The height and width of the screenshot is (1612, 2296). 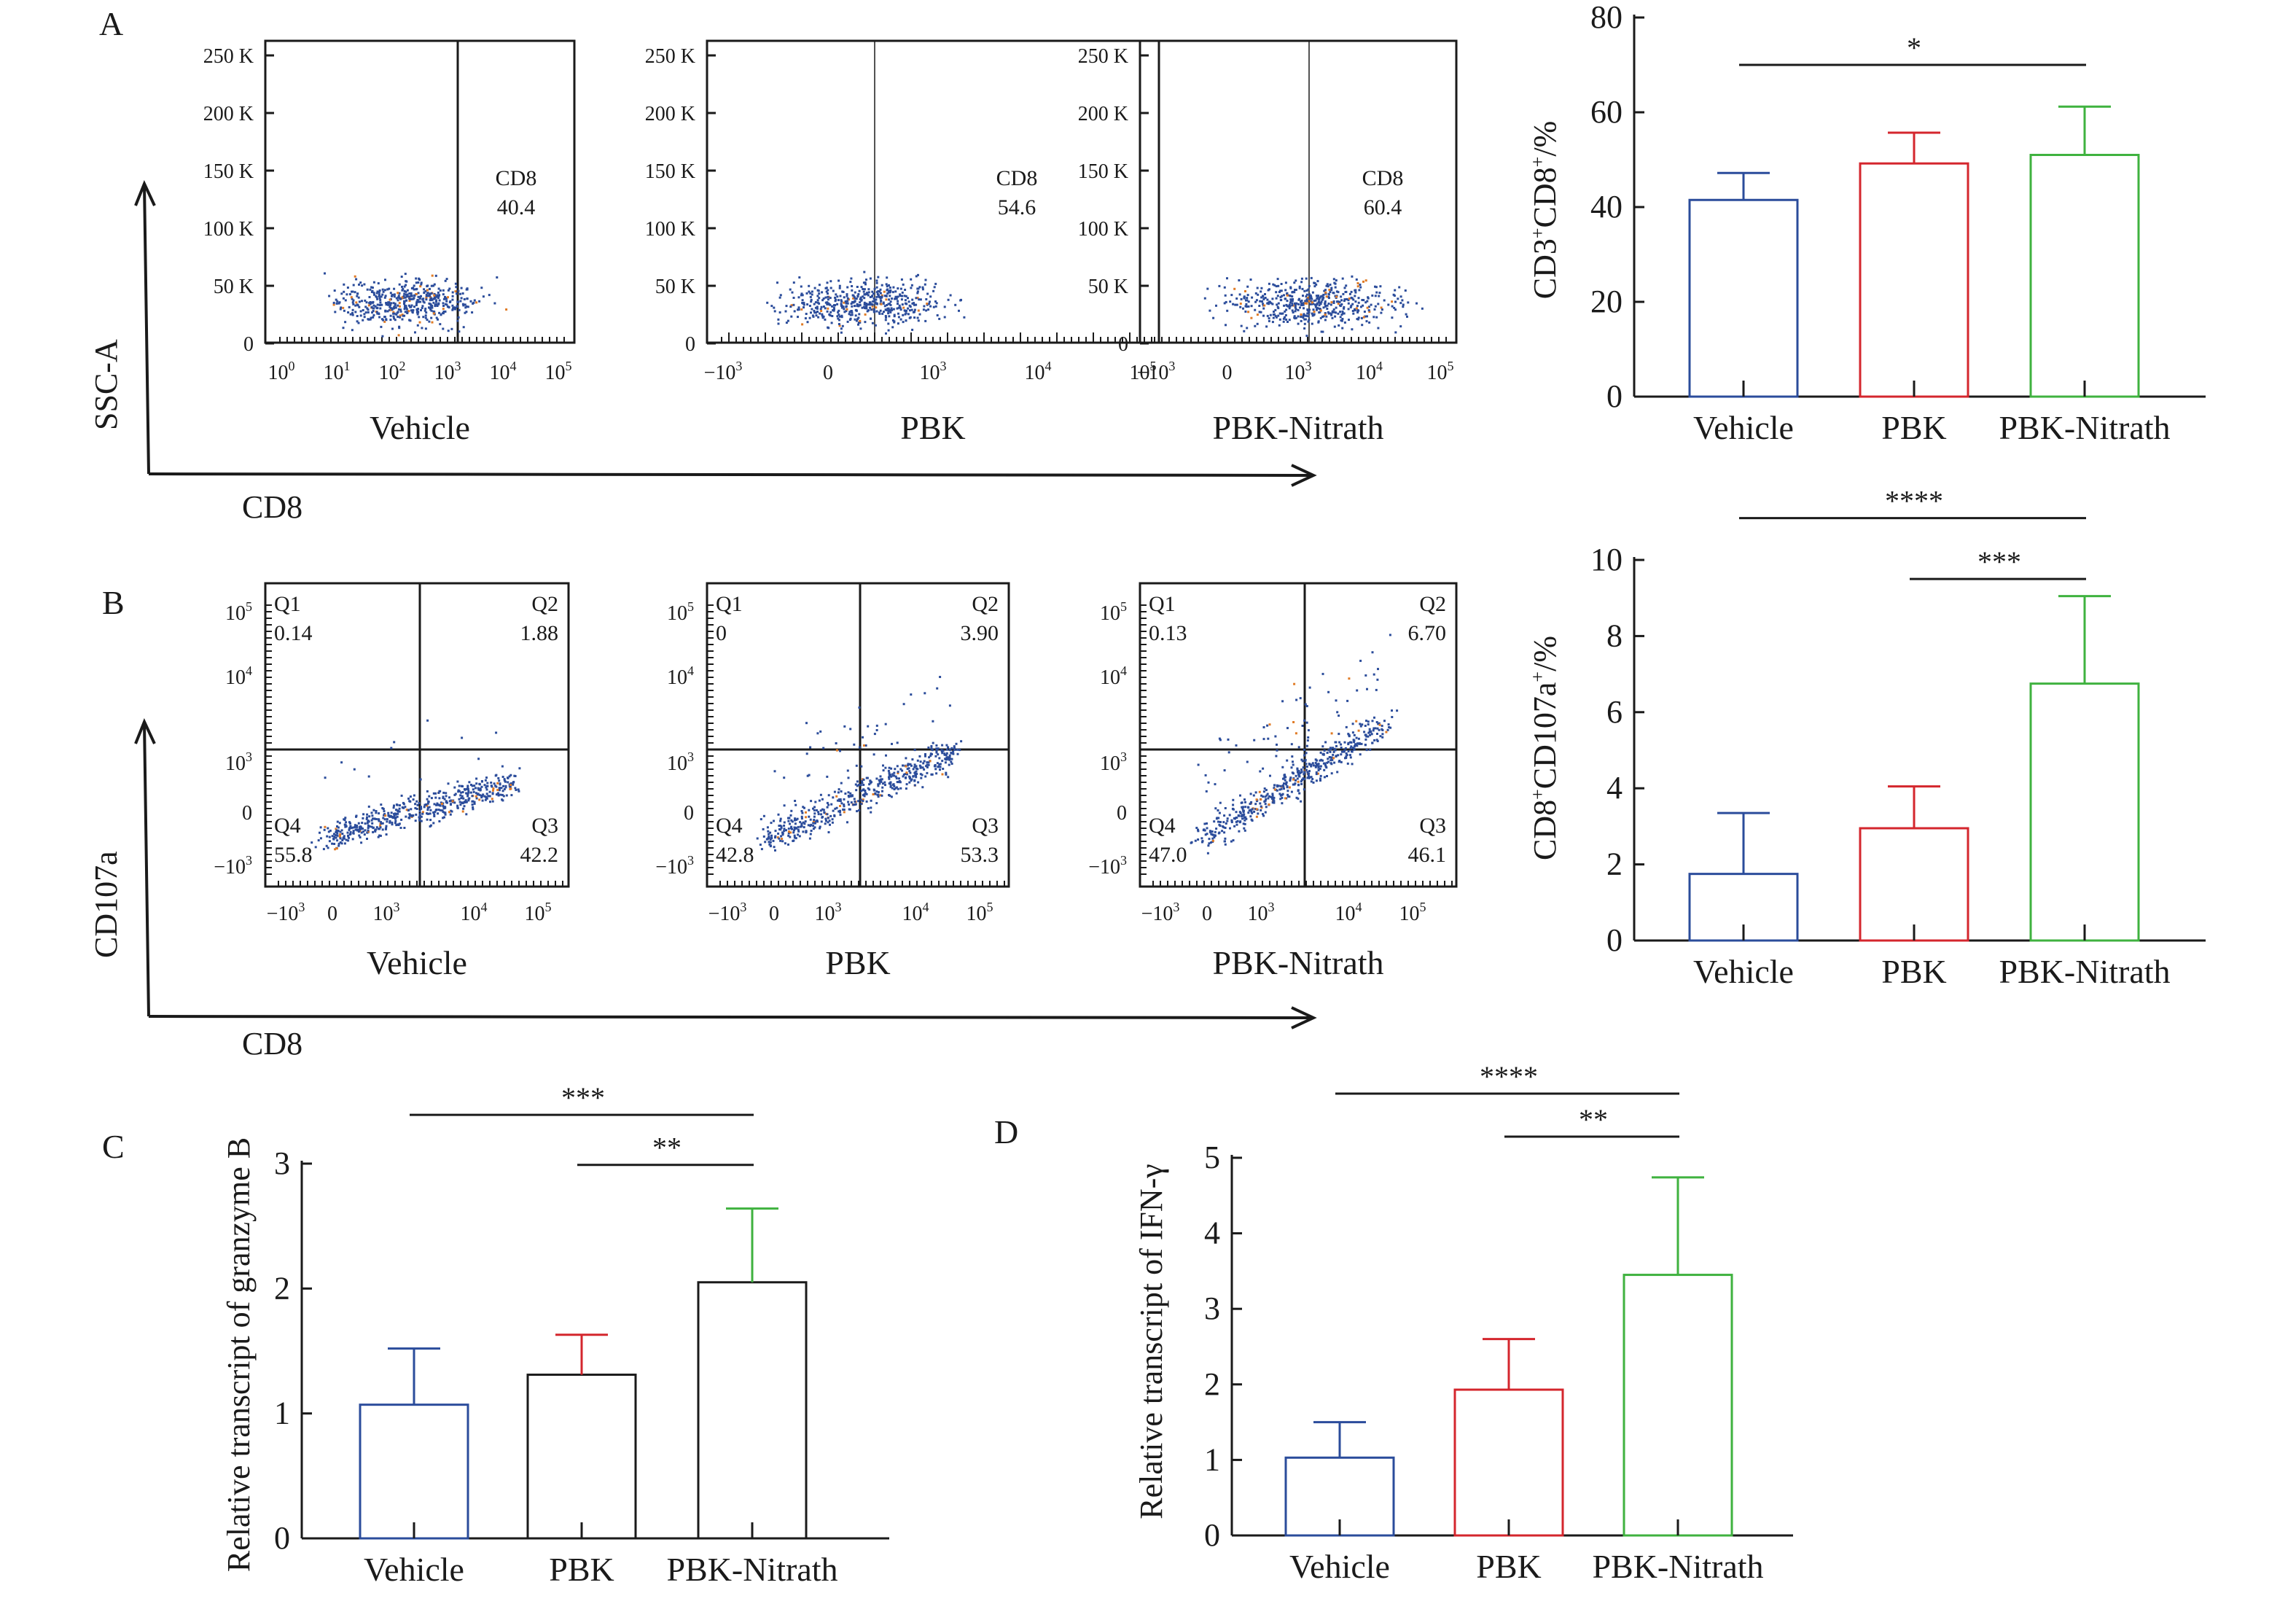 What do you see at coordinates (389, 373) in the screenshot?
I see `x-tick-label-base: 10` at bounding box center [389, 373].